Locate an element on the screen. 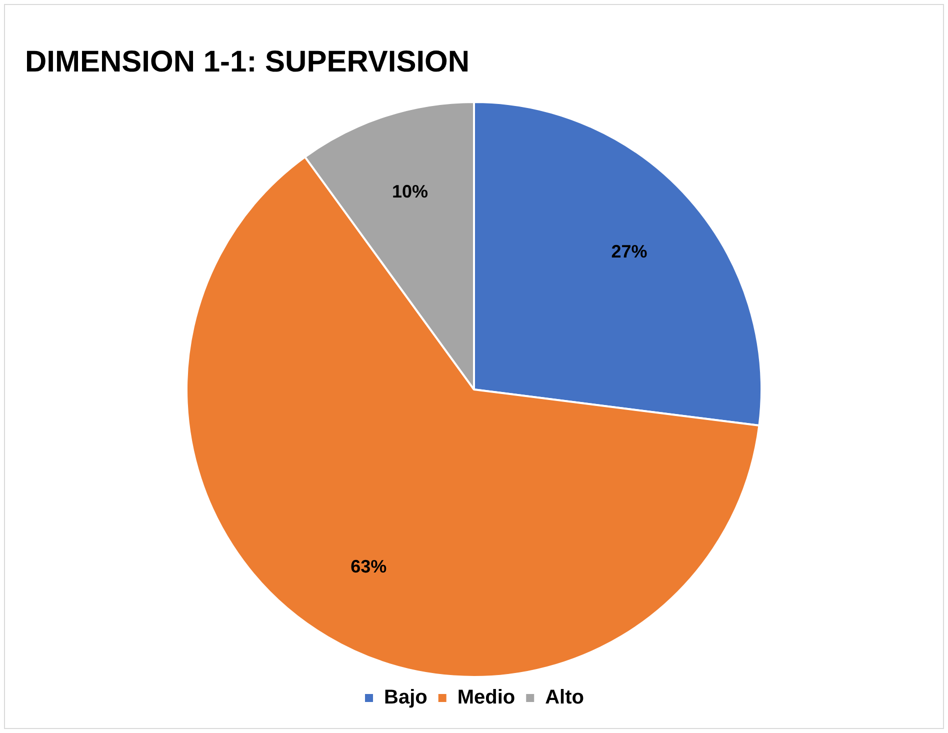 This screenshot has width=948, height=733. chart-title: DIMENSION 1-1: SUPERVISION is located at coordinates (247, 61).